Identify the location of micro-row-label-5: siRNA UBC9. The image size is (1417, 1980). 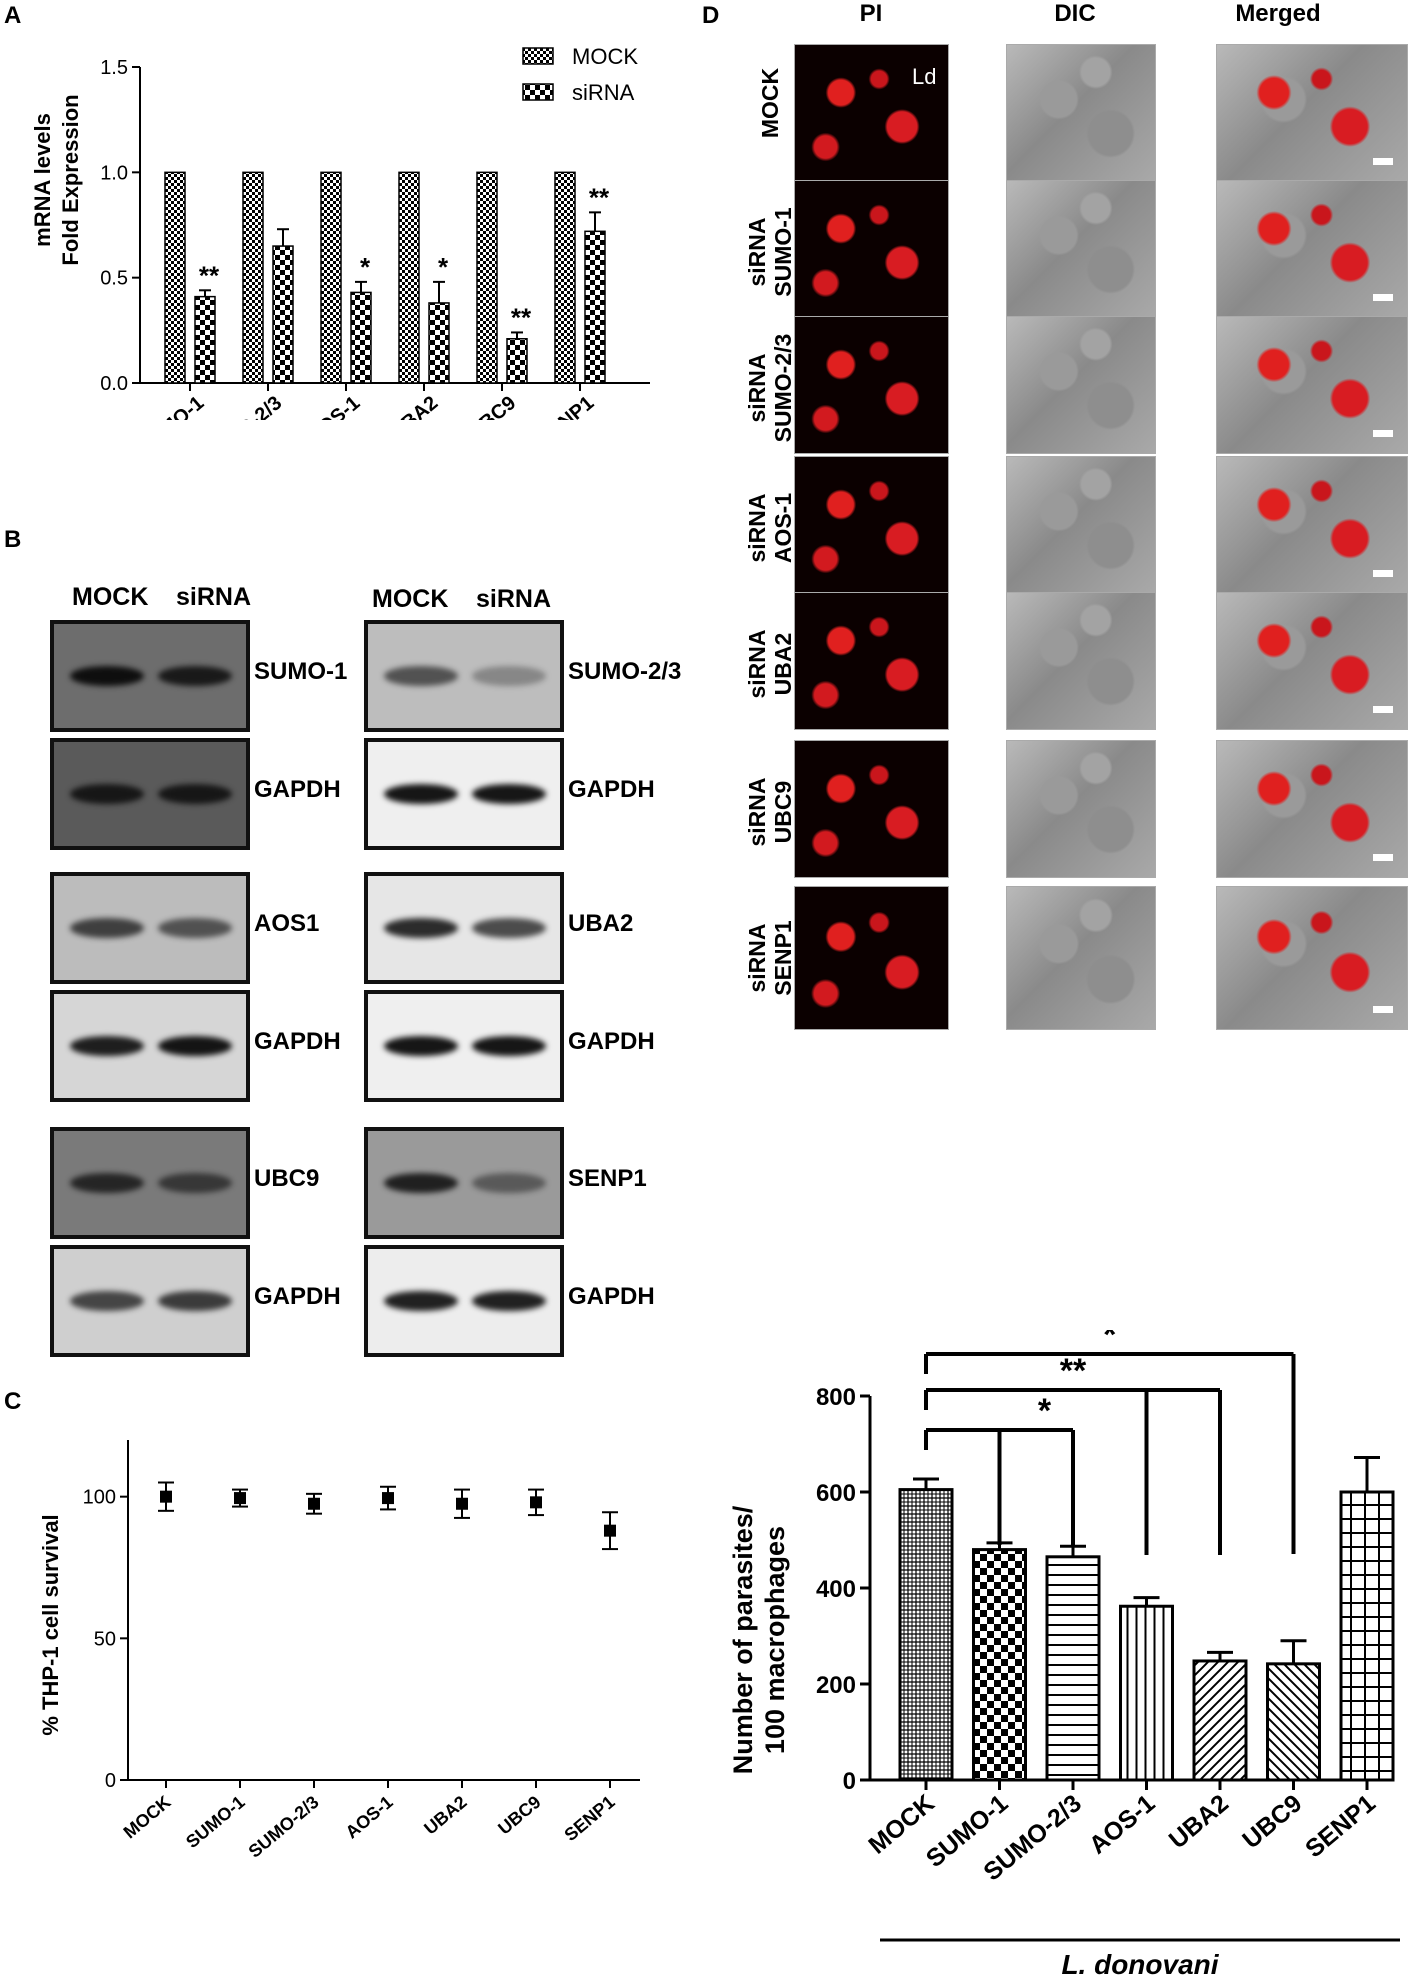
(770, 812).